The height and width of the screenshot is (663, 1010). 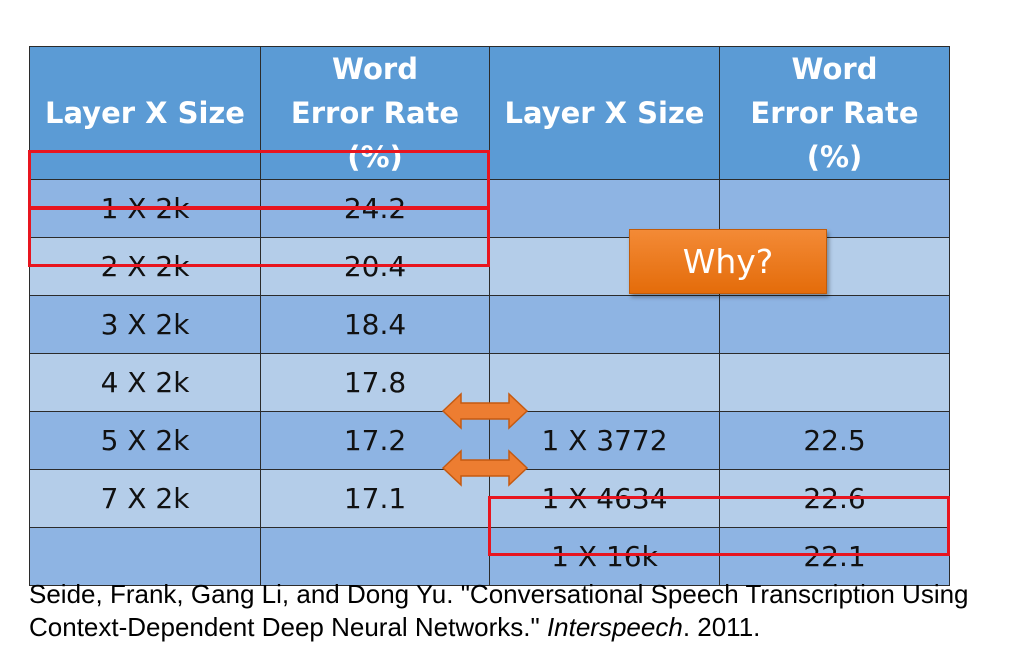 I want to click on header-layer-size-left: Layer X Size, so click(x=145, y=113).